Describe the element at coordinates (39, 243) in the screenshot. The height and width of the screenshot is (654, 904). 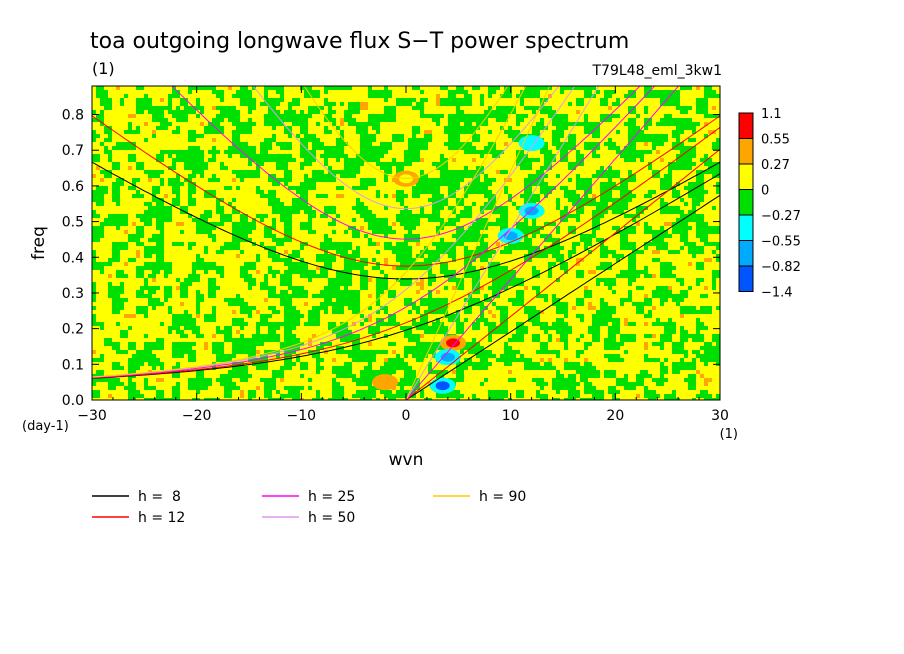
I see `y-axis-label: freq` at that location.